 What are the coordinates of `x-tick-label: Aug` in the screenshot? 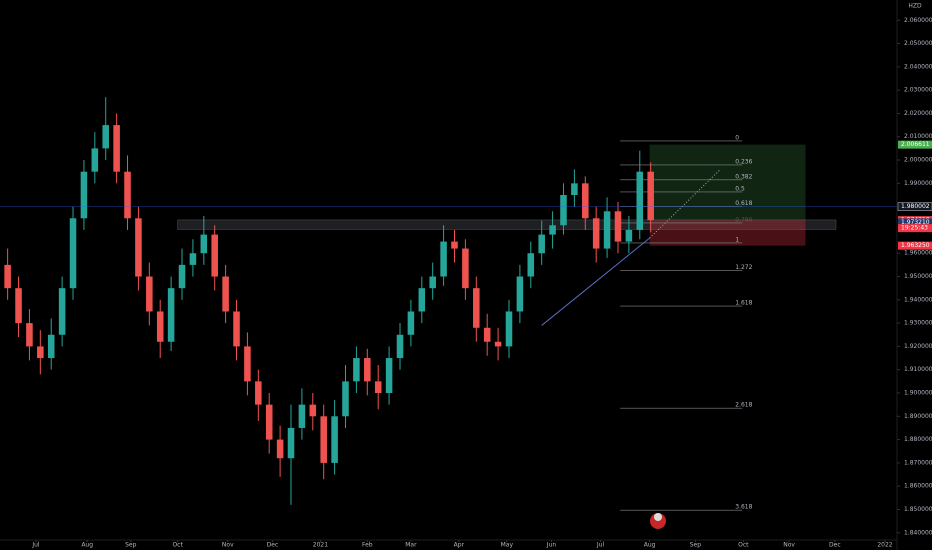 It's located at (650, 545).